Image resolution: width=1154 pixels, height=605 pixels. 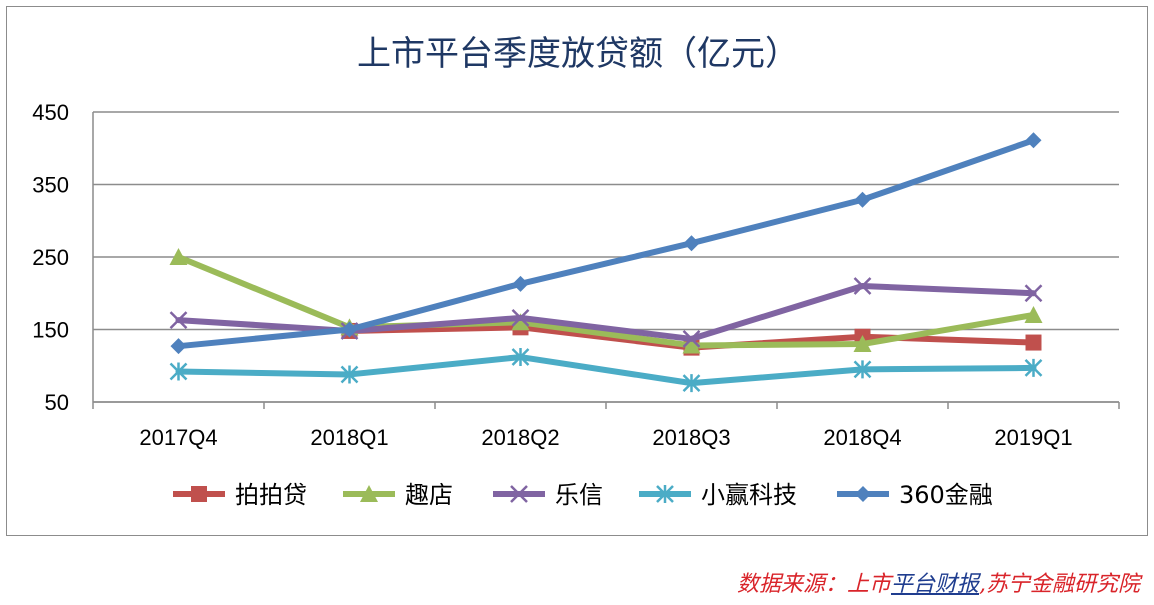 What do you see at coordinates (749, 495) in the screenshot?
I see `legend-label: 小赢科技` at bounding box center [749, 495].